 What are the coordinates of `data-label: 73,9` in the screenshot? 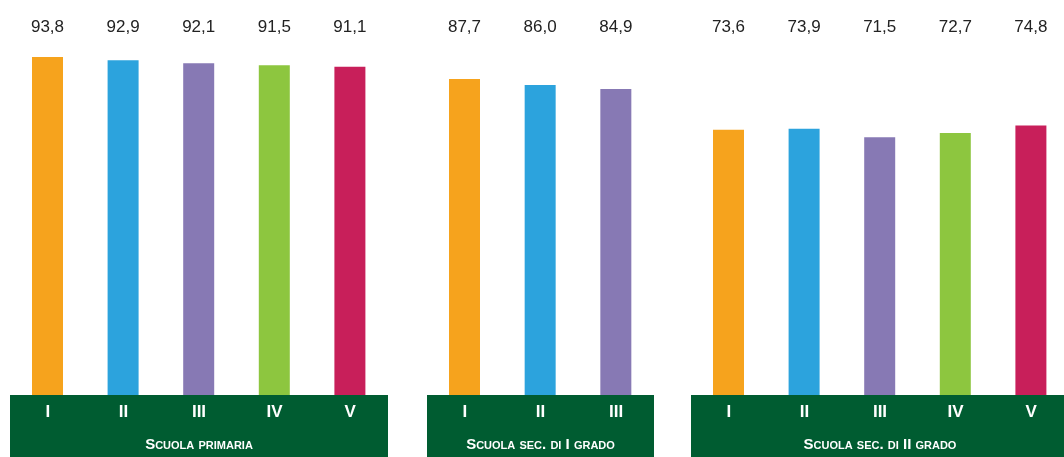 It's located at (804, 26).